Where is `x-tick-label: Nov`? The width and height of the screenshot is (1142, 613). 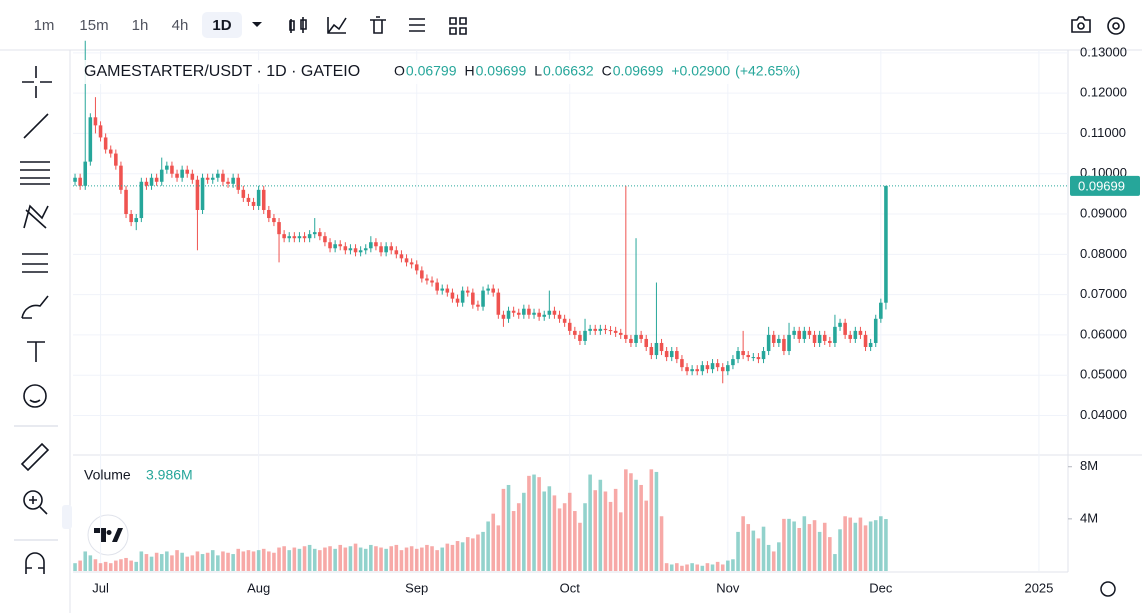 x-tick-label: Nov is located at coordinates (728, 587).